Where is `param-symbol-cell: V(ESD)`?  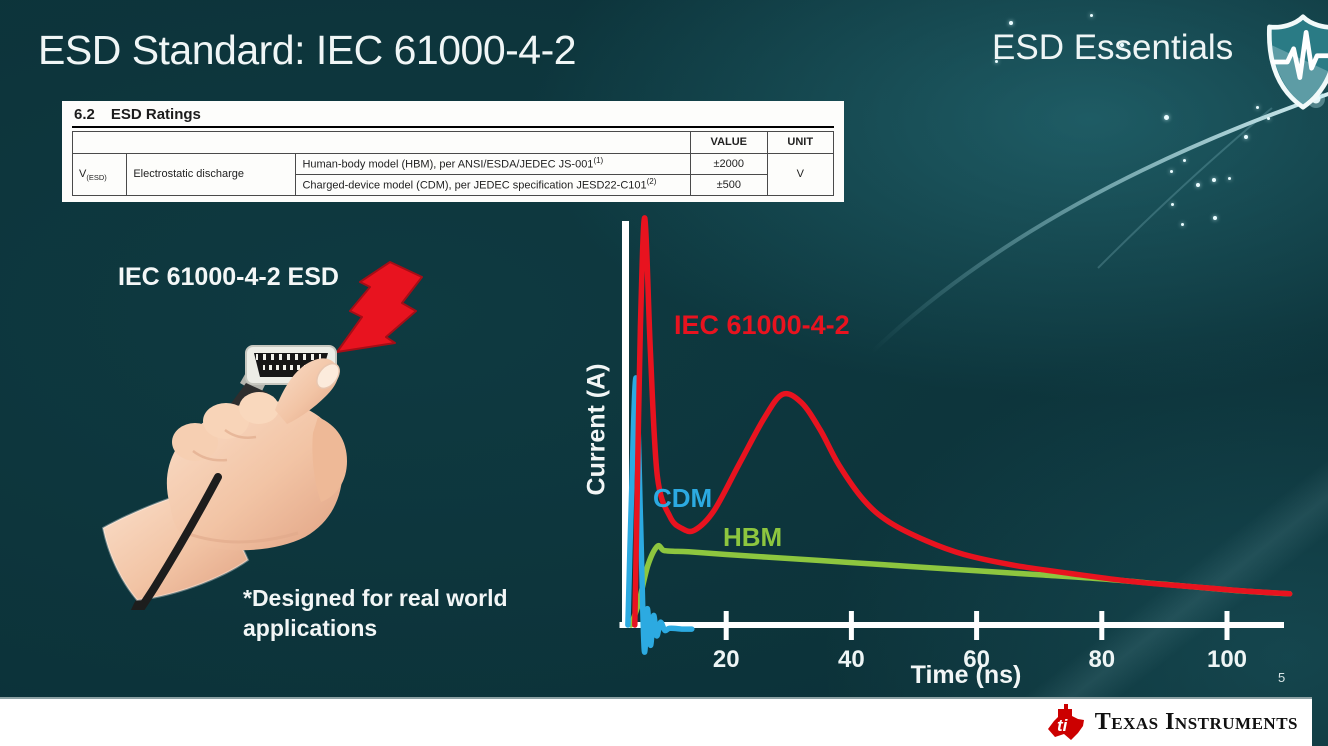
param-symbol-cell: V(ESD) is located at coordinates (99, 174).